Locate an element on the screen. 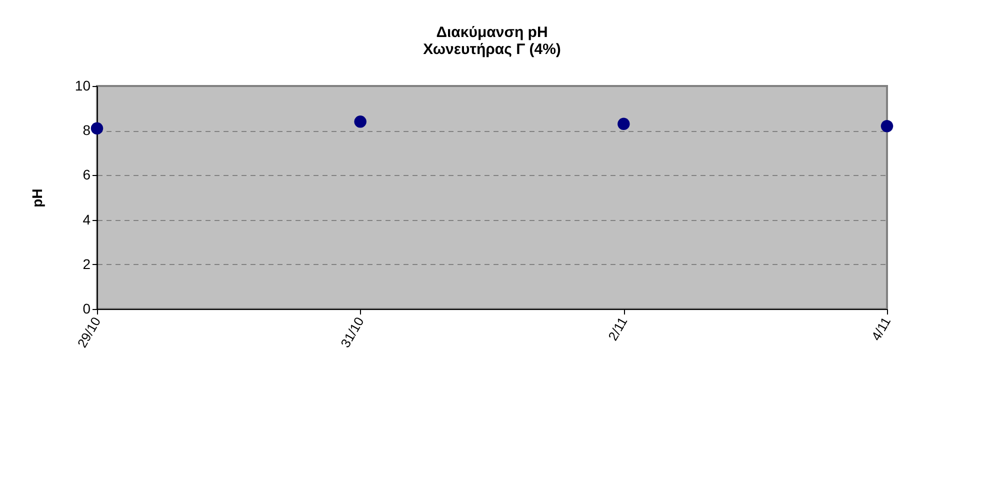  y-tick-label: 4 is located at coordinates (86, 219).